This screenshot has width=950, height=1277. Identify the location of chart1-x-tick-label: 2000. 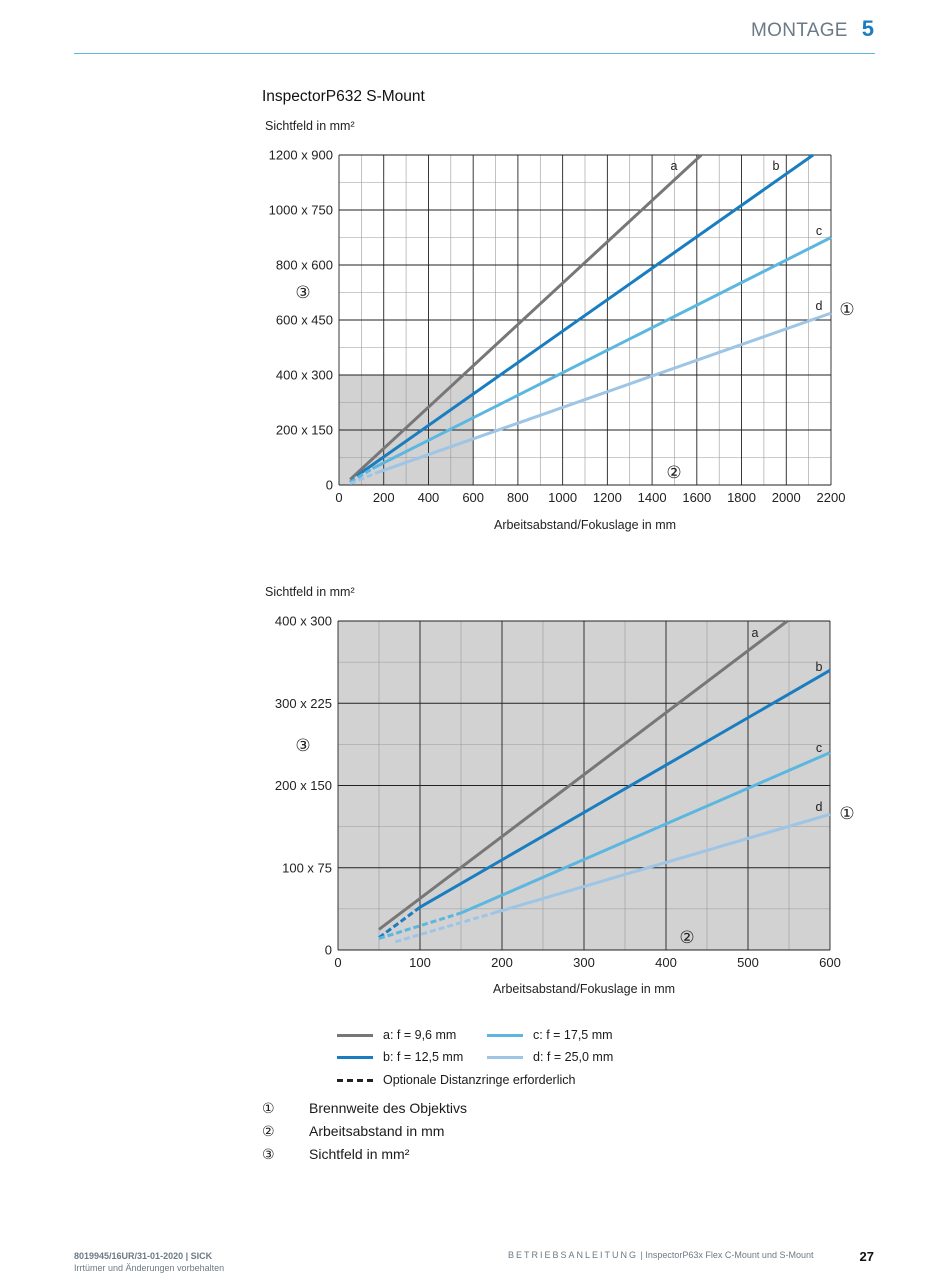
(786, 497).